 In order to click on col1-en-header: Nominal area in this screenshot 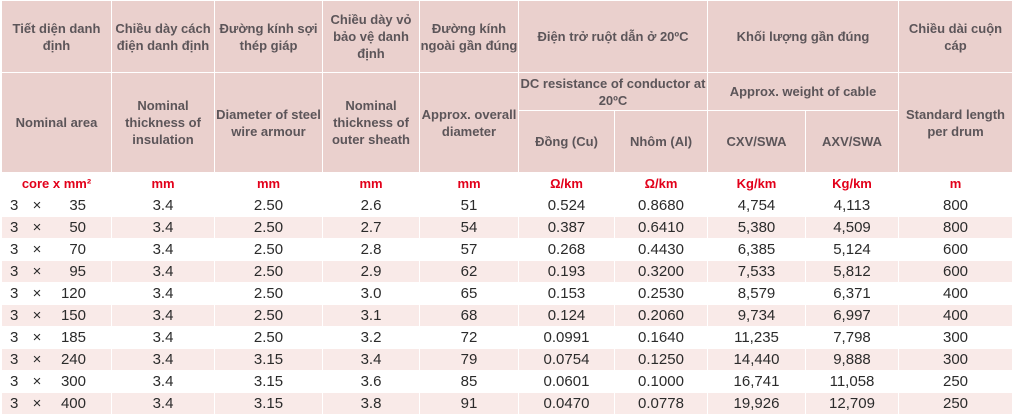, I will do `click(56, 122)`.